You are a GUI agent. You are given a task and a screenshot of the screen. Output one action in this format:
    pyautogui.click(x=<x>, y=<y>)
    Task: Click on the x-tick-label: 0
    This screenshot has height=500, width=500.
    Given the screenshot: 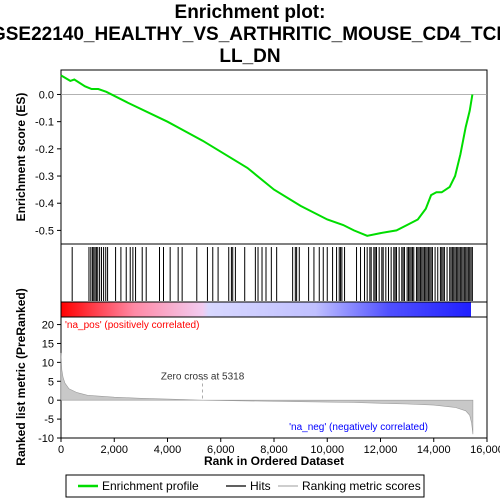 What is the action you would take?
    pyautogui.click(x=61, y=450)
    